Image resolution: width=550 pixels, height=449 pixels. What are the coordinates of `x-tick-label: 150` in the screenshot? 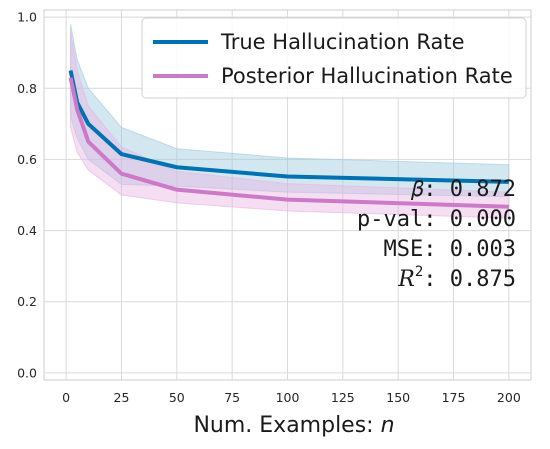 It's located at (398, 397).